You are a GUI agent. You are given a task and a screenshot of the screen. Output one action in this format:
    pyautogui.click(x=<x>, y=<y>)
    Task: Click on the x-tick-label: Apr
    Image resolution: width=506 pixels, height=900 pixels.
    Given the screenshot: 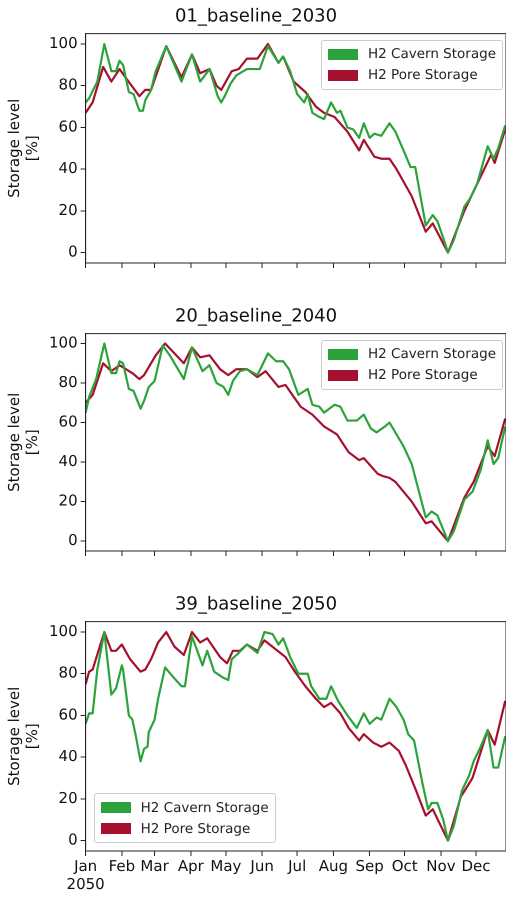 What is the action you would take?
    pyautogui.click(x=191, y=865)
    